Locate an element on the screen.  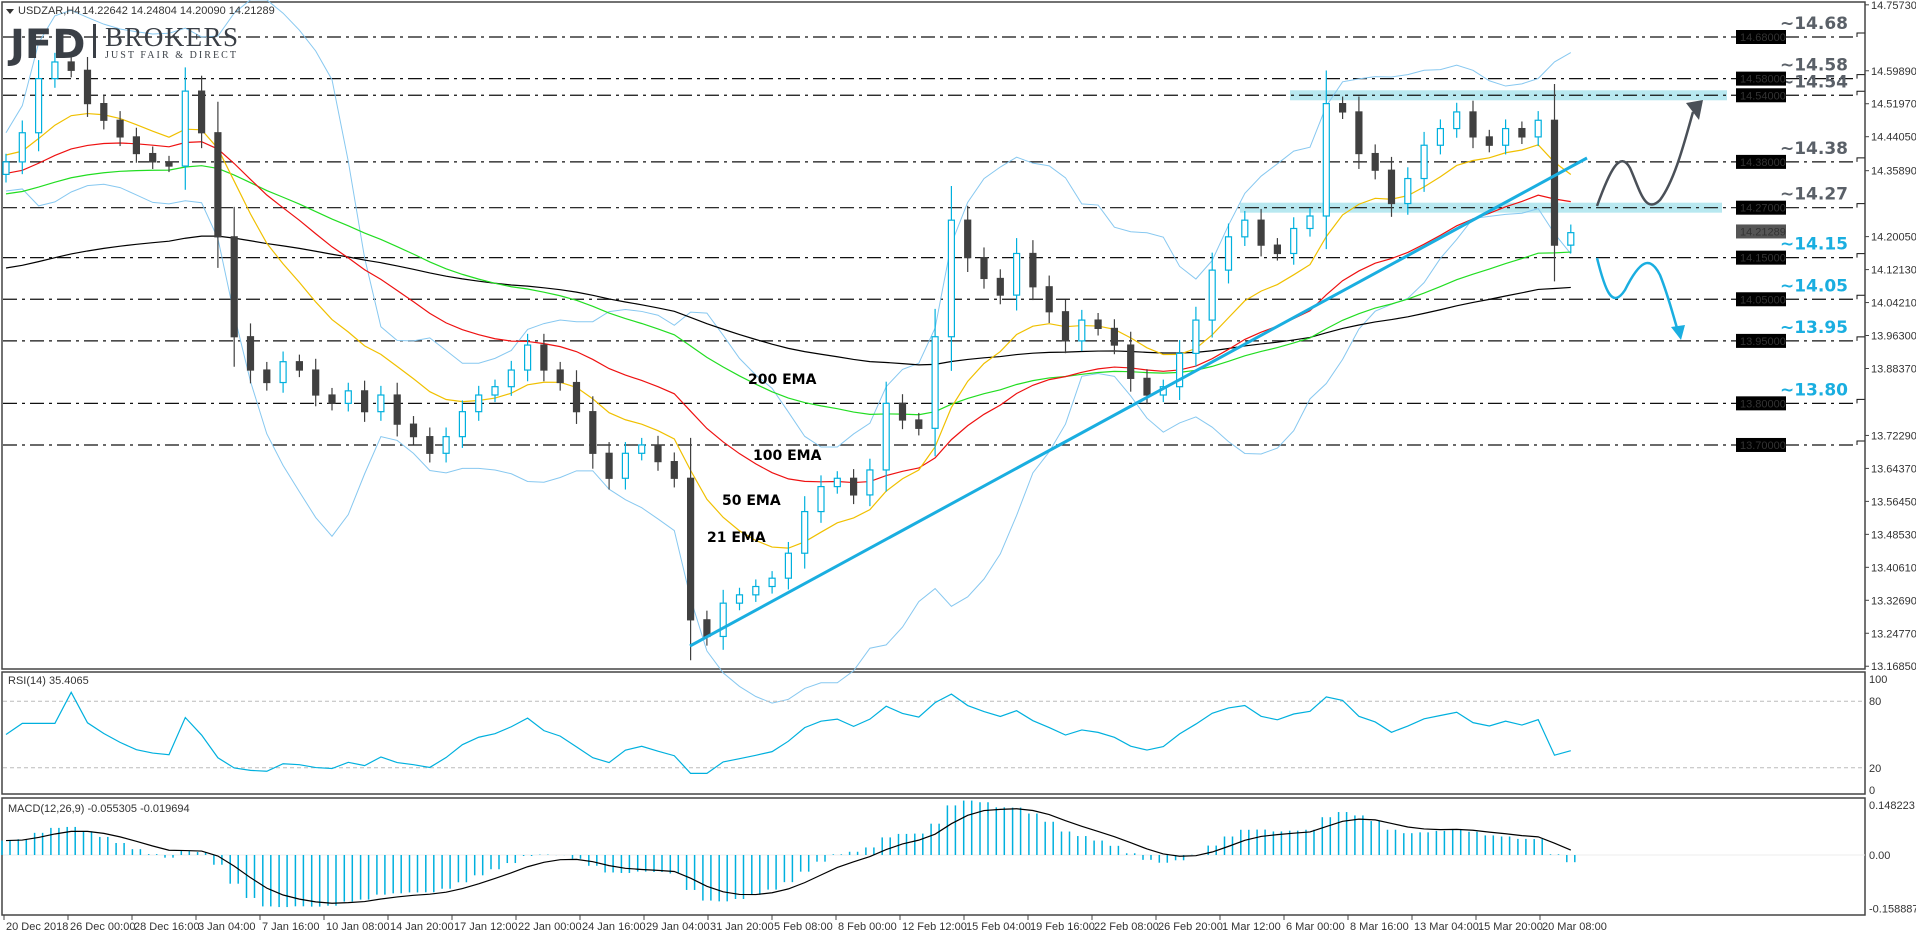
time-tick-label: 10 Jan 08:00 is located at coordinates (358, 927).